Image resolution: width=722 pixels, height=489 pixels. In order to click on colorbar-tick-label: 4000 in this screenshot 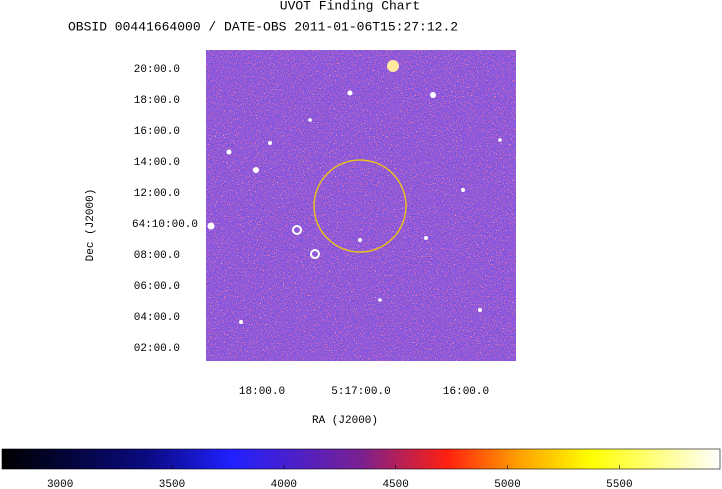, I will do `click(284, 484)`.